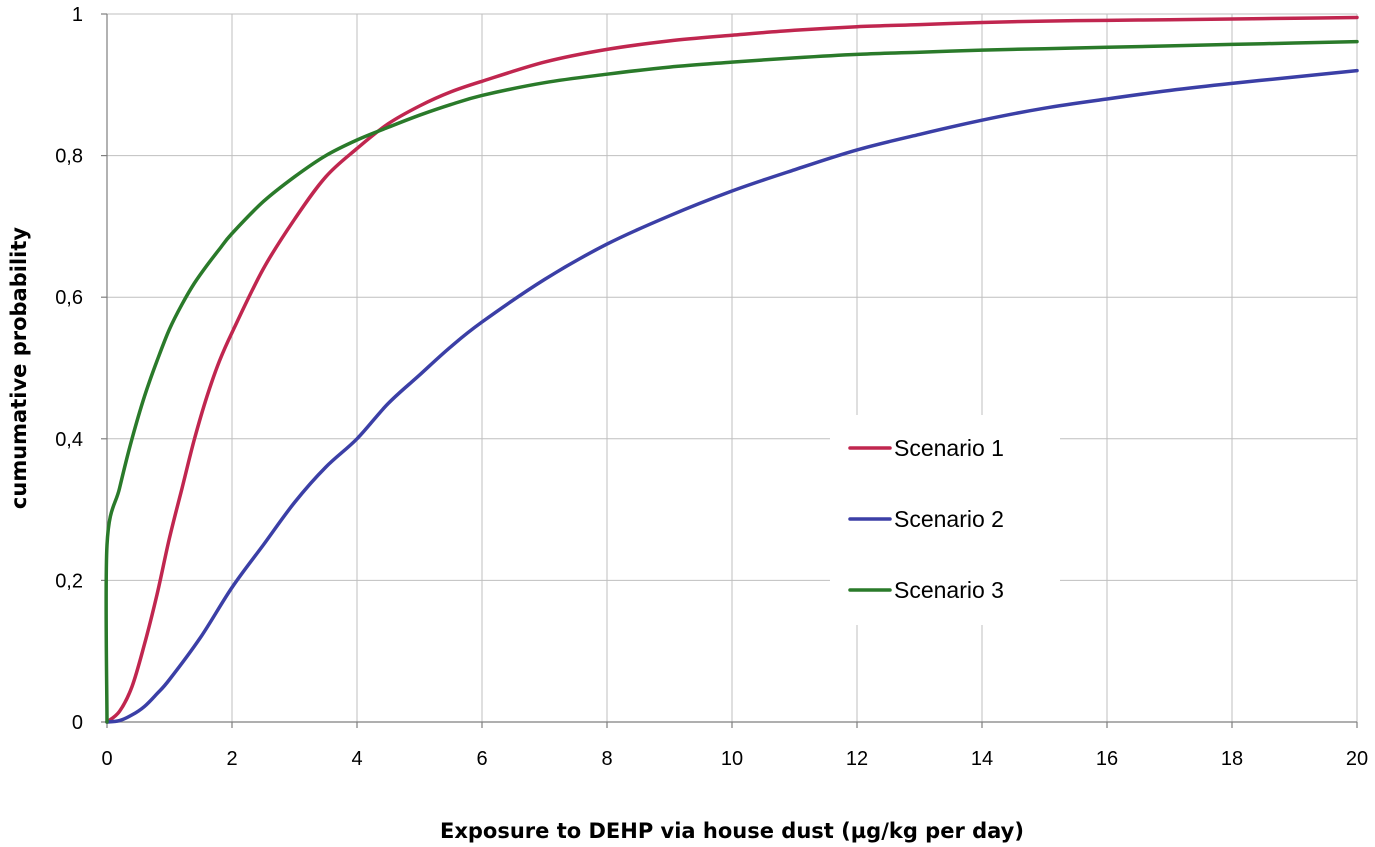  What do you see at coordinates (1357, 759) in the screenshot?
I see `x-tick-label: 20` at bounding box center [1357, 759].